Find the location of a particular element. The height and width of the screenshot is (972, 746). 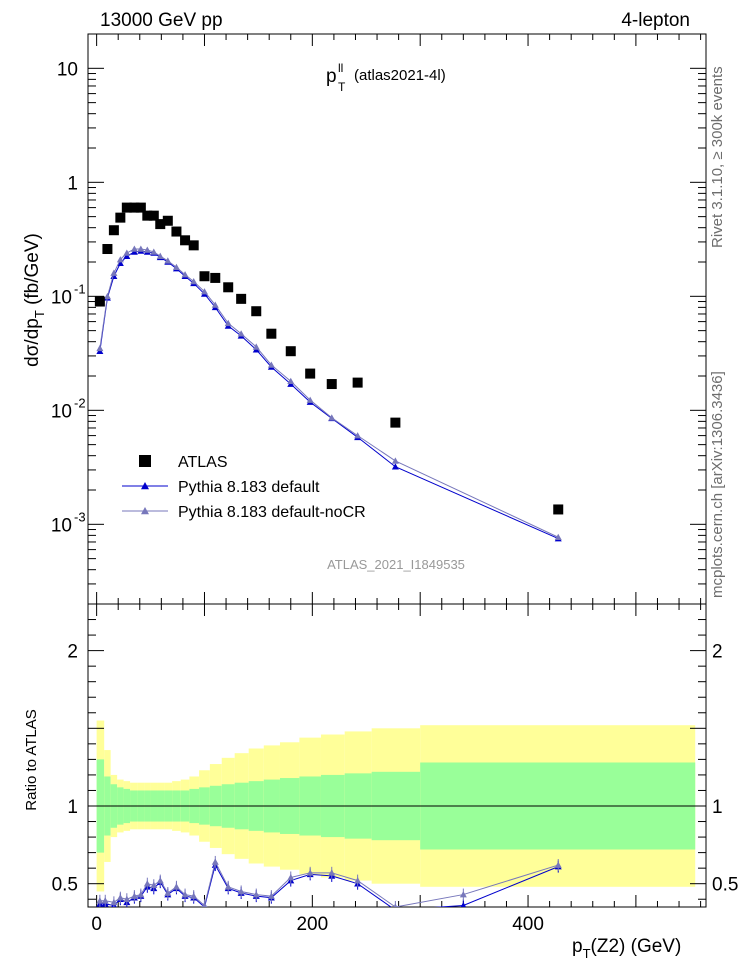

legend-label: Pythia 8.183 default is located at coordinates (249, 487).